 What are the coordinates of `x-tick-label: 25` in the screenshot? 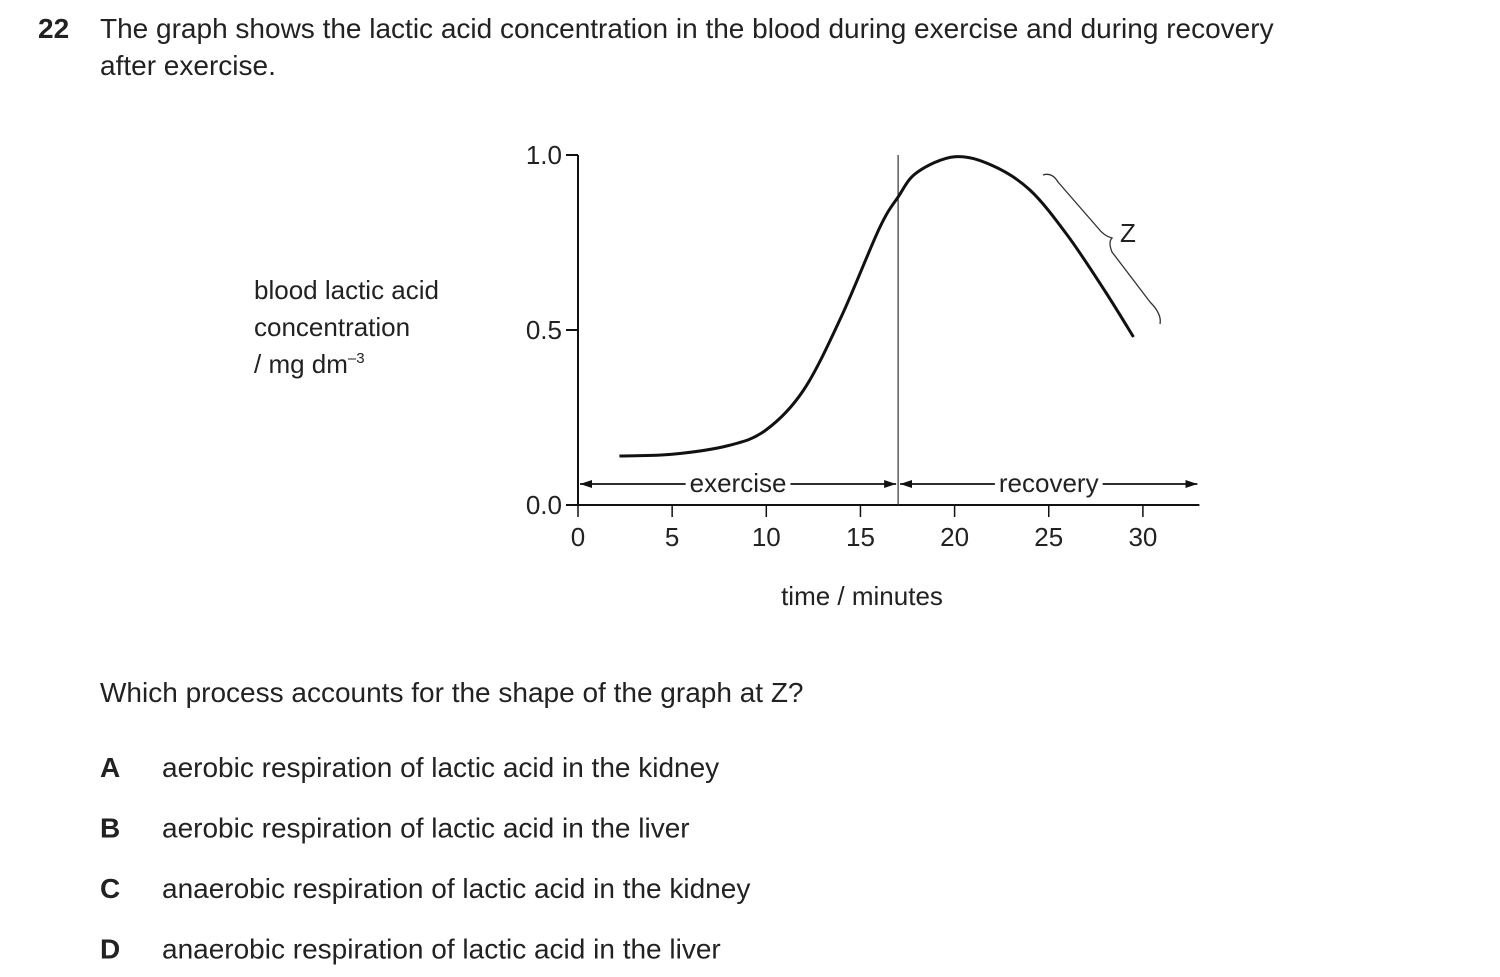 It's located at (1048, 537).